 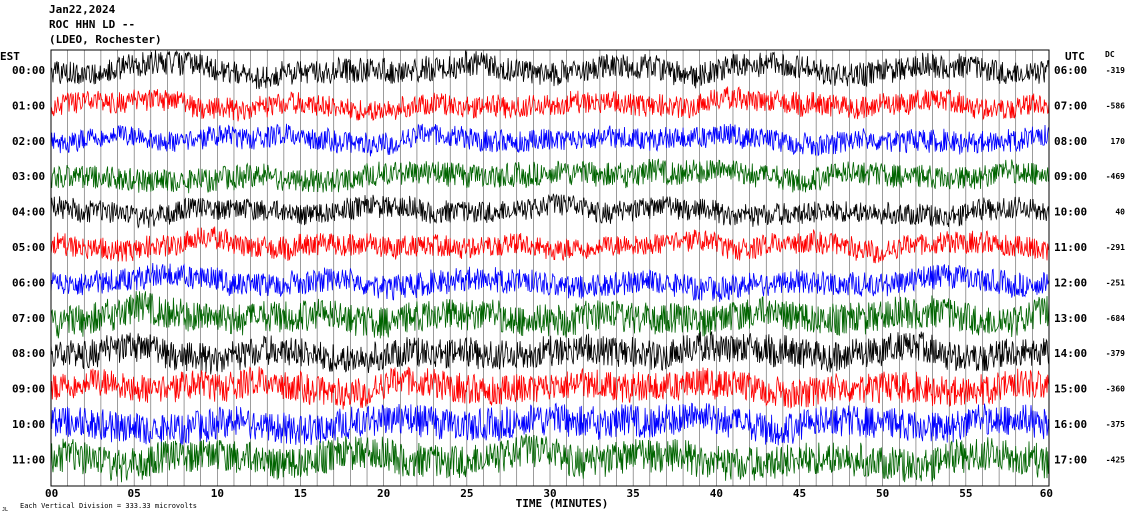 What do you see at coordinates (28, 318) in the screenshot?
I see `est-tick-label: 07:00` at bounding box center [28, 318].